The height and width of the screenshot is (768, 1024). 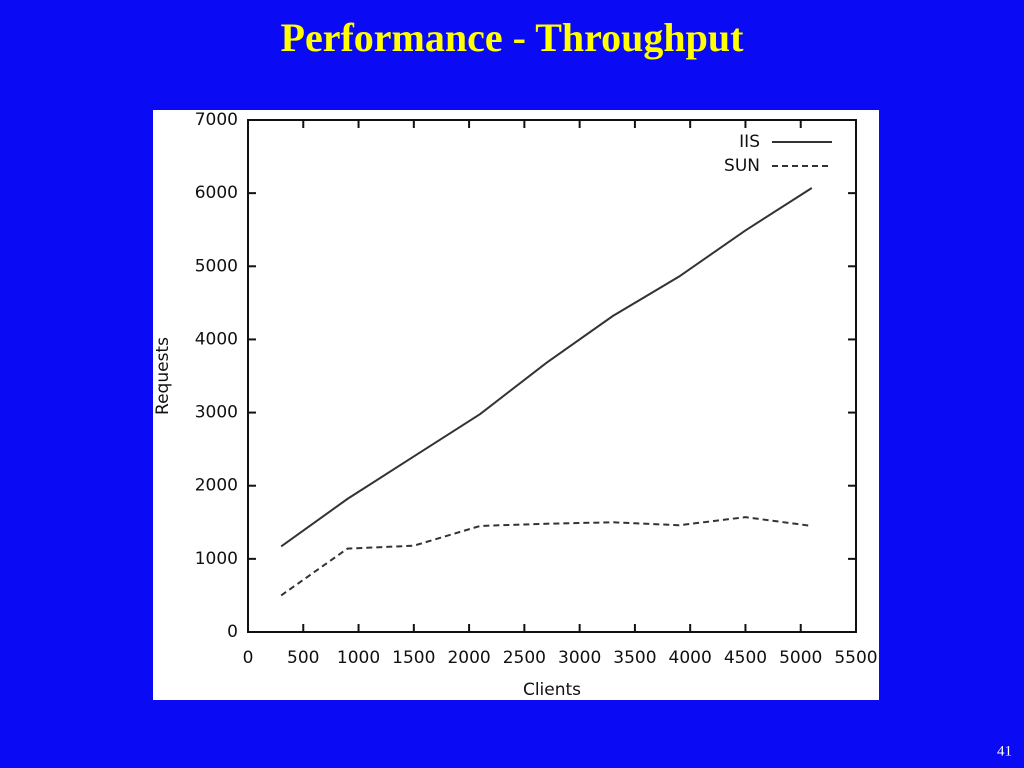 I want to click on legend-label: IIS, so click(x=749, y=142).